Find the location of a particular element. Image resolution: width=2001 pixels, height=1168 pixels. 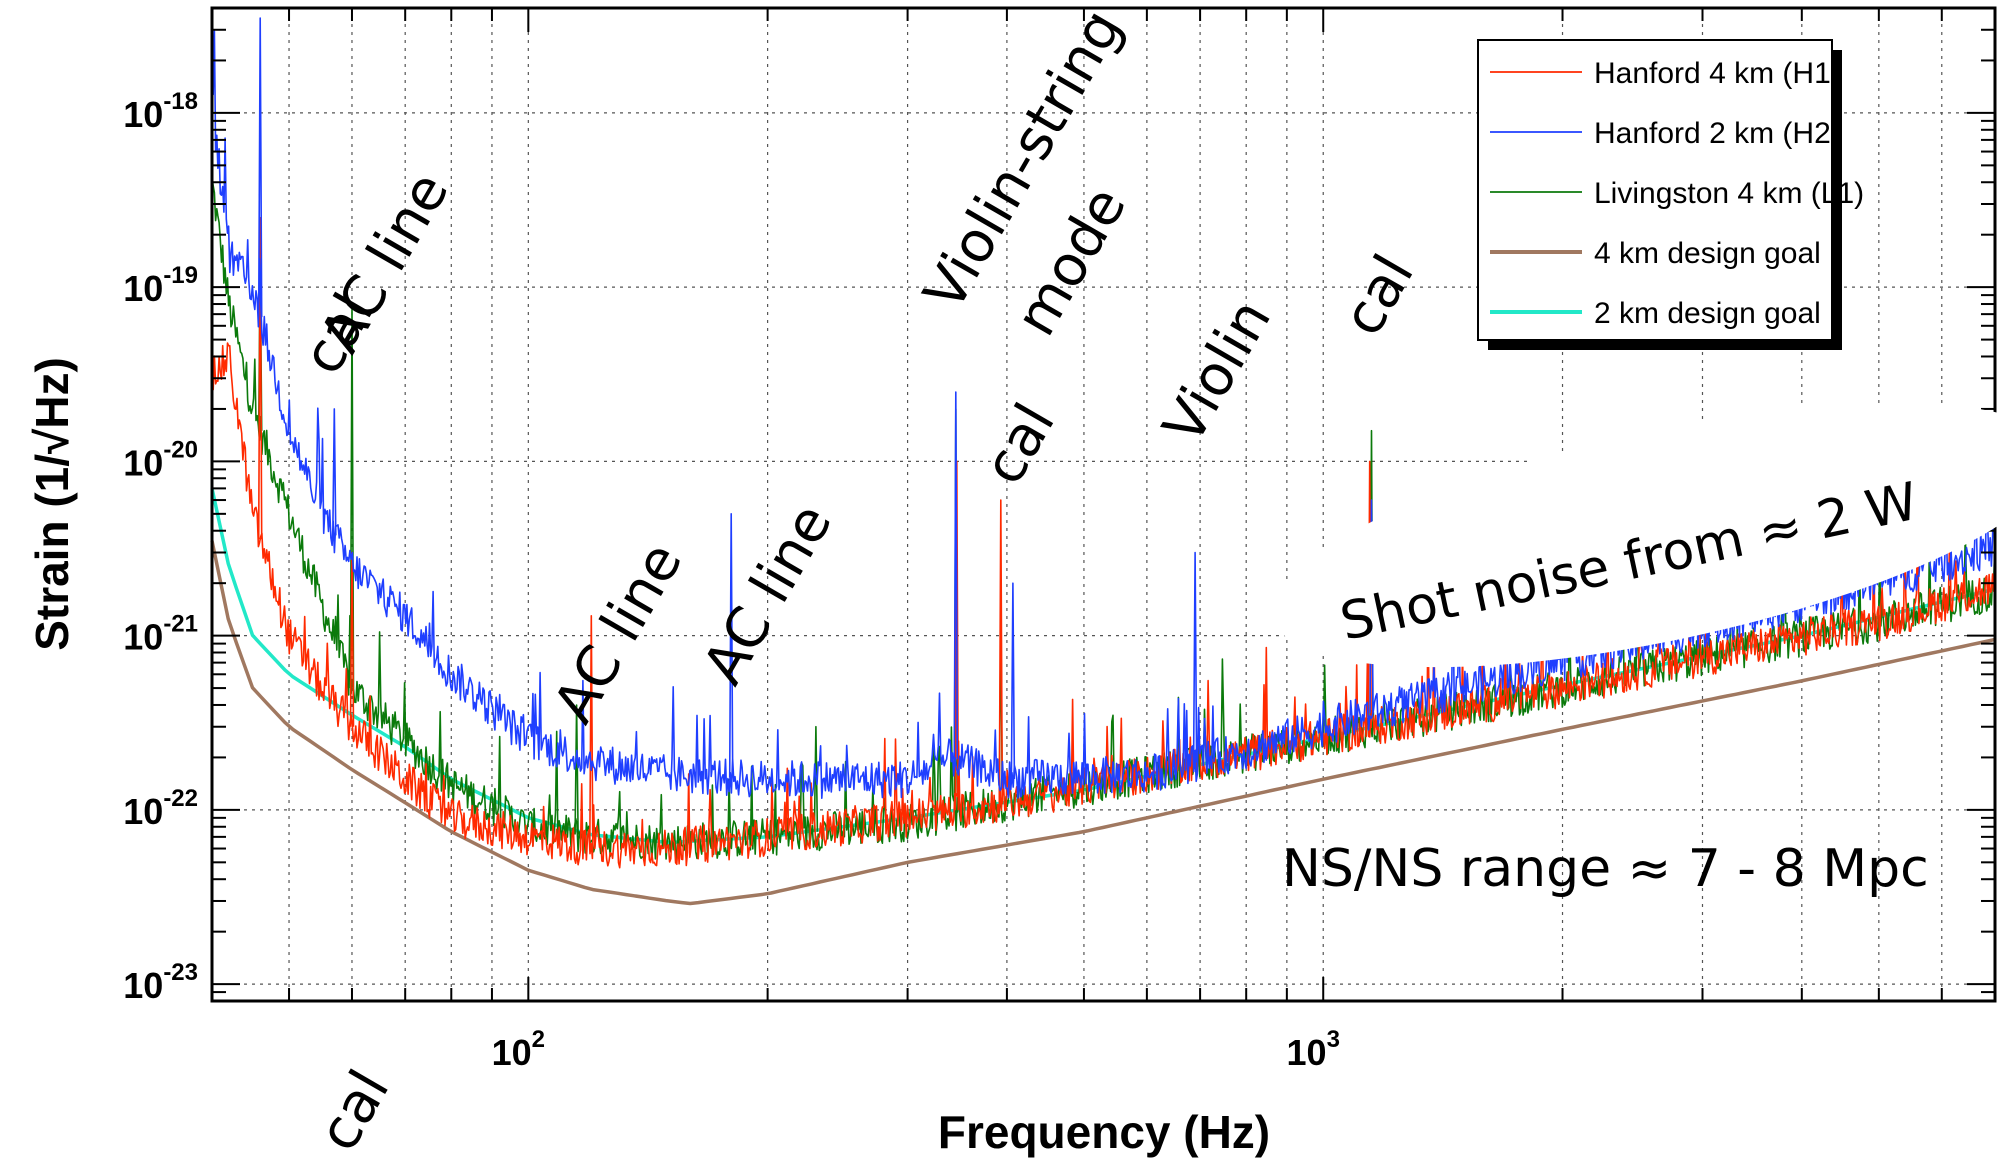

y-tick-label: 10-21 is located at coordinates (160, 634).